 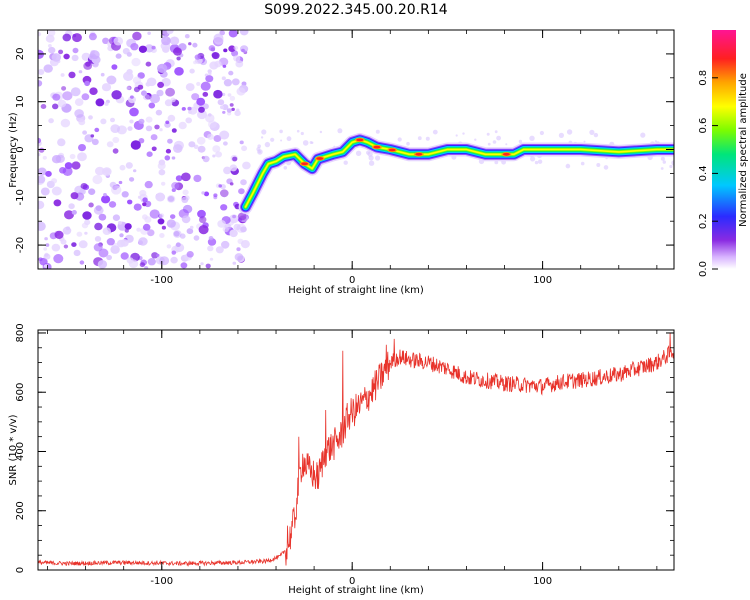 I want to click on y-tick-label: 200, so click(x=20, y=510).